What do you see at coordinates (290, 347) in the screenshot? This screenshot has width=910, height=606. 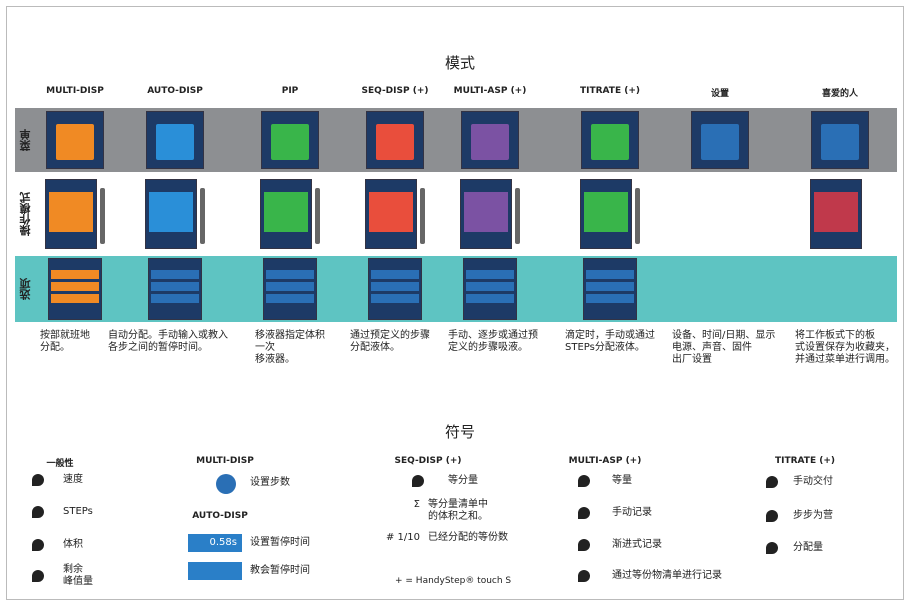 I see `mode-description: 移液器指定体积 一次 移液器。` at bounding box center [290, 347].